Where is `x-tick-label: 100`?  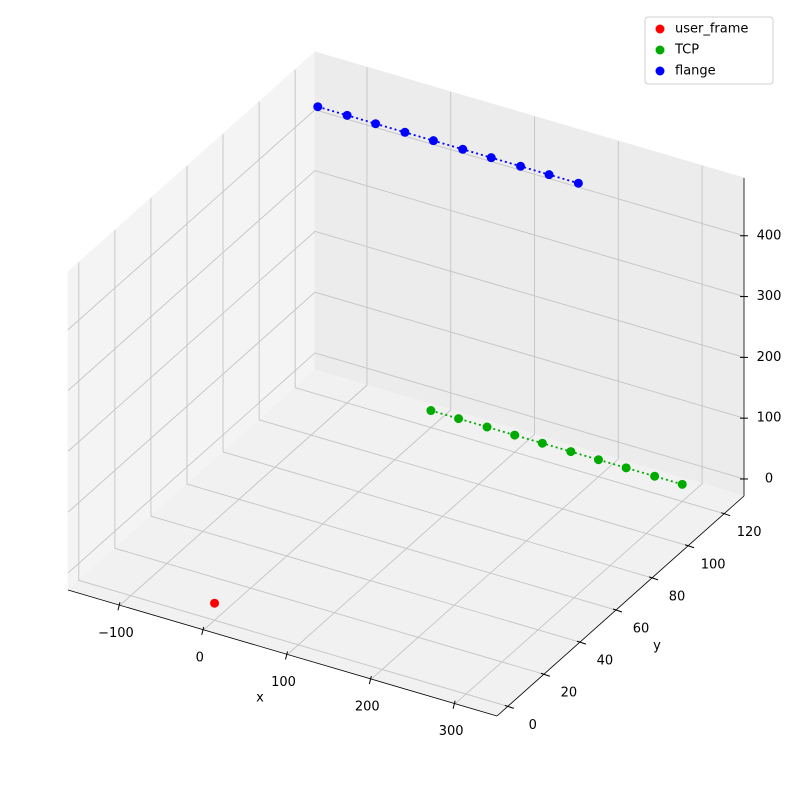 x-tick-label: 100 is located at coordinates (283, 682).